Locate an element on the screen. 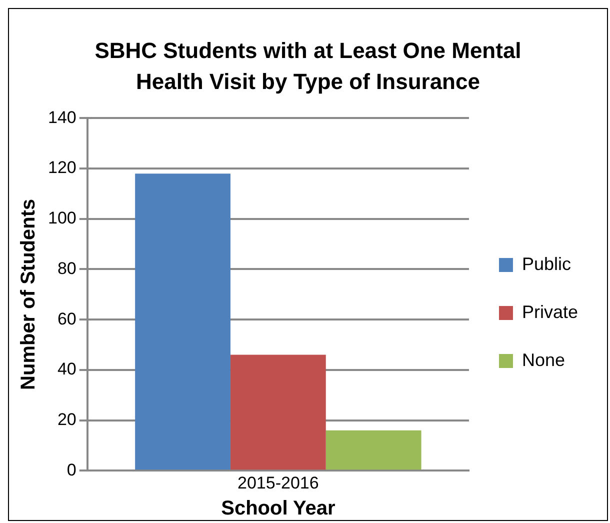  y-tick-label: 80 is located at coordinates (66, 268).